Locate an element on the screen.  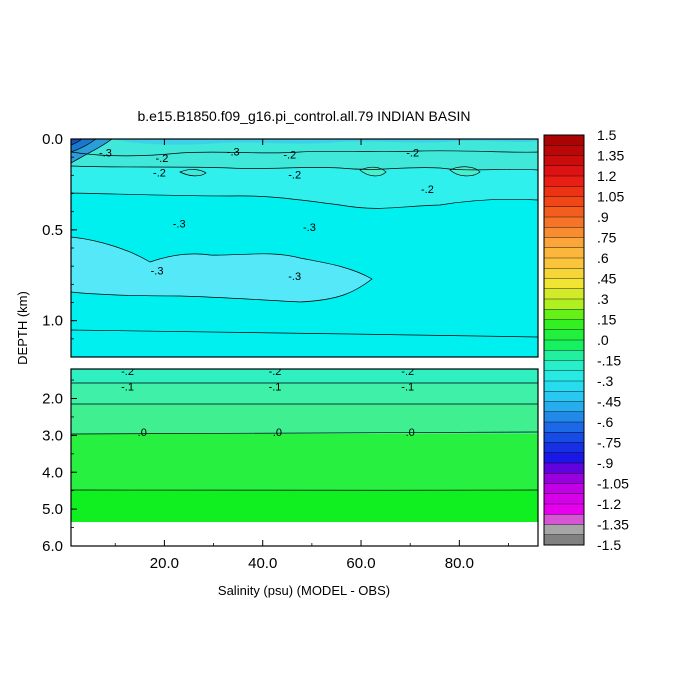
y-tick-label: 1.0 is located at coordinates (52, 321).